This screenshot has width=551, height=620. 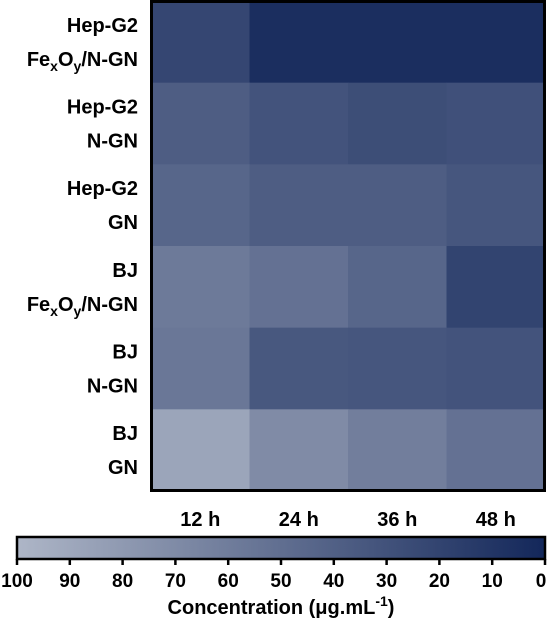 What do you see at coordinates (175, 581) in the screenshot?
I see `colorbar-tick-label: 70` at bounding box center [175, 581].